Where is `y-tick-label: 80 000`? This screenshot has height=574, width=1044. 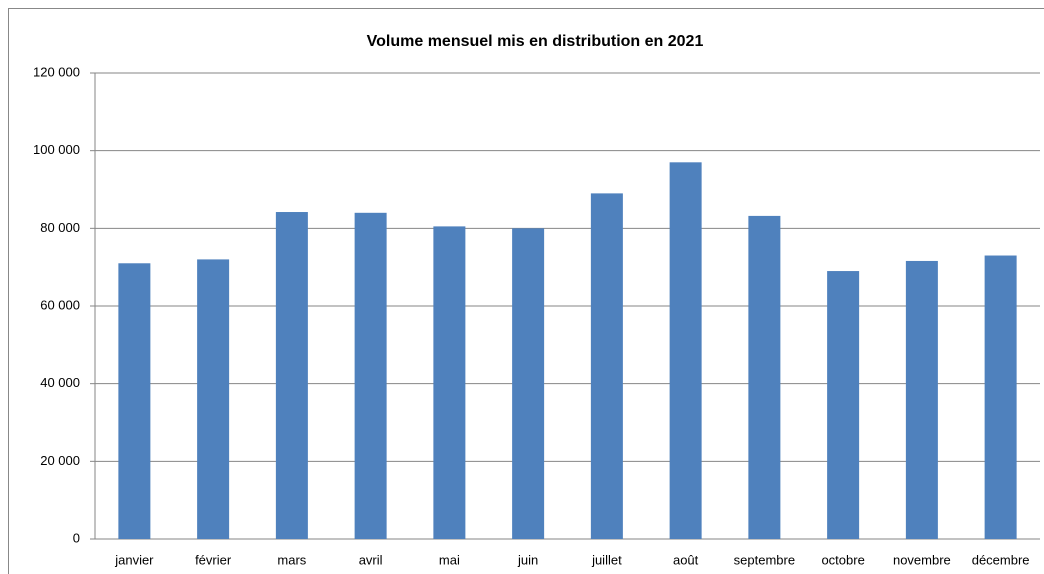
y-tick-label: 80 000 is located at coordinates (60, 227).